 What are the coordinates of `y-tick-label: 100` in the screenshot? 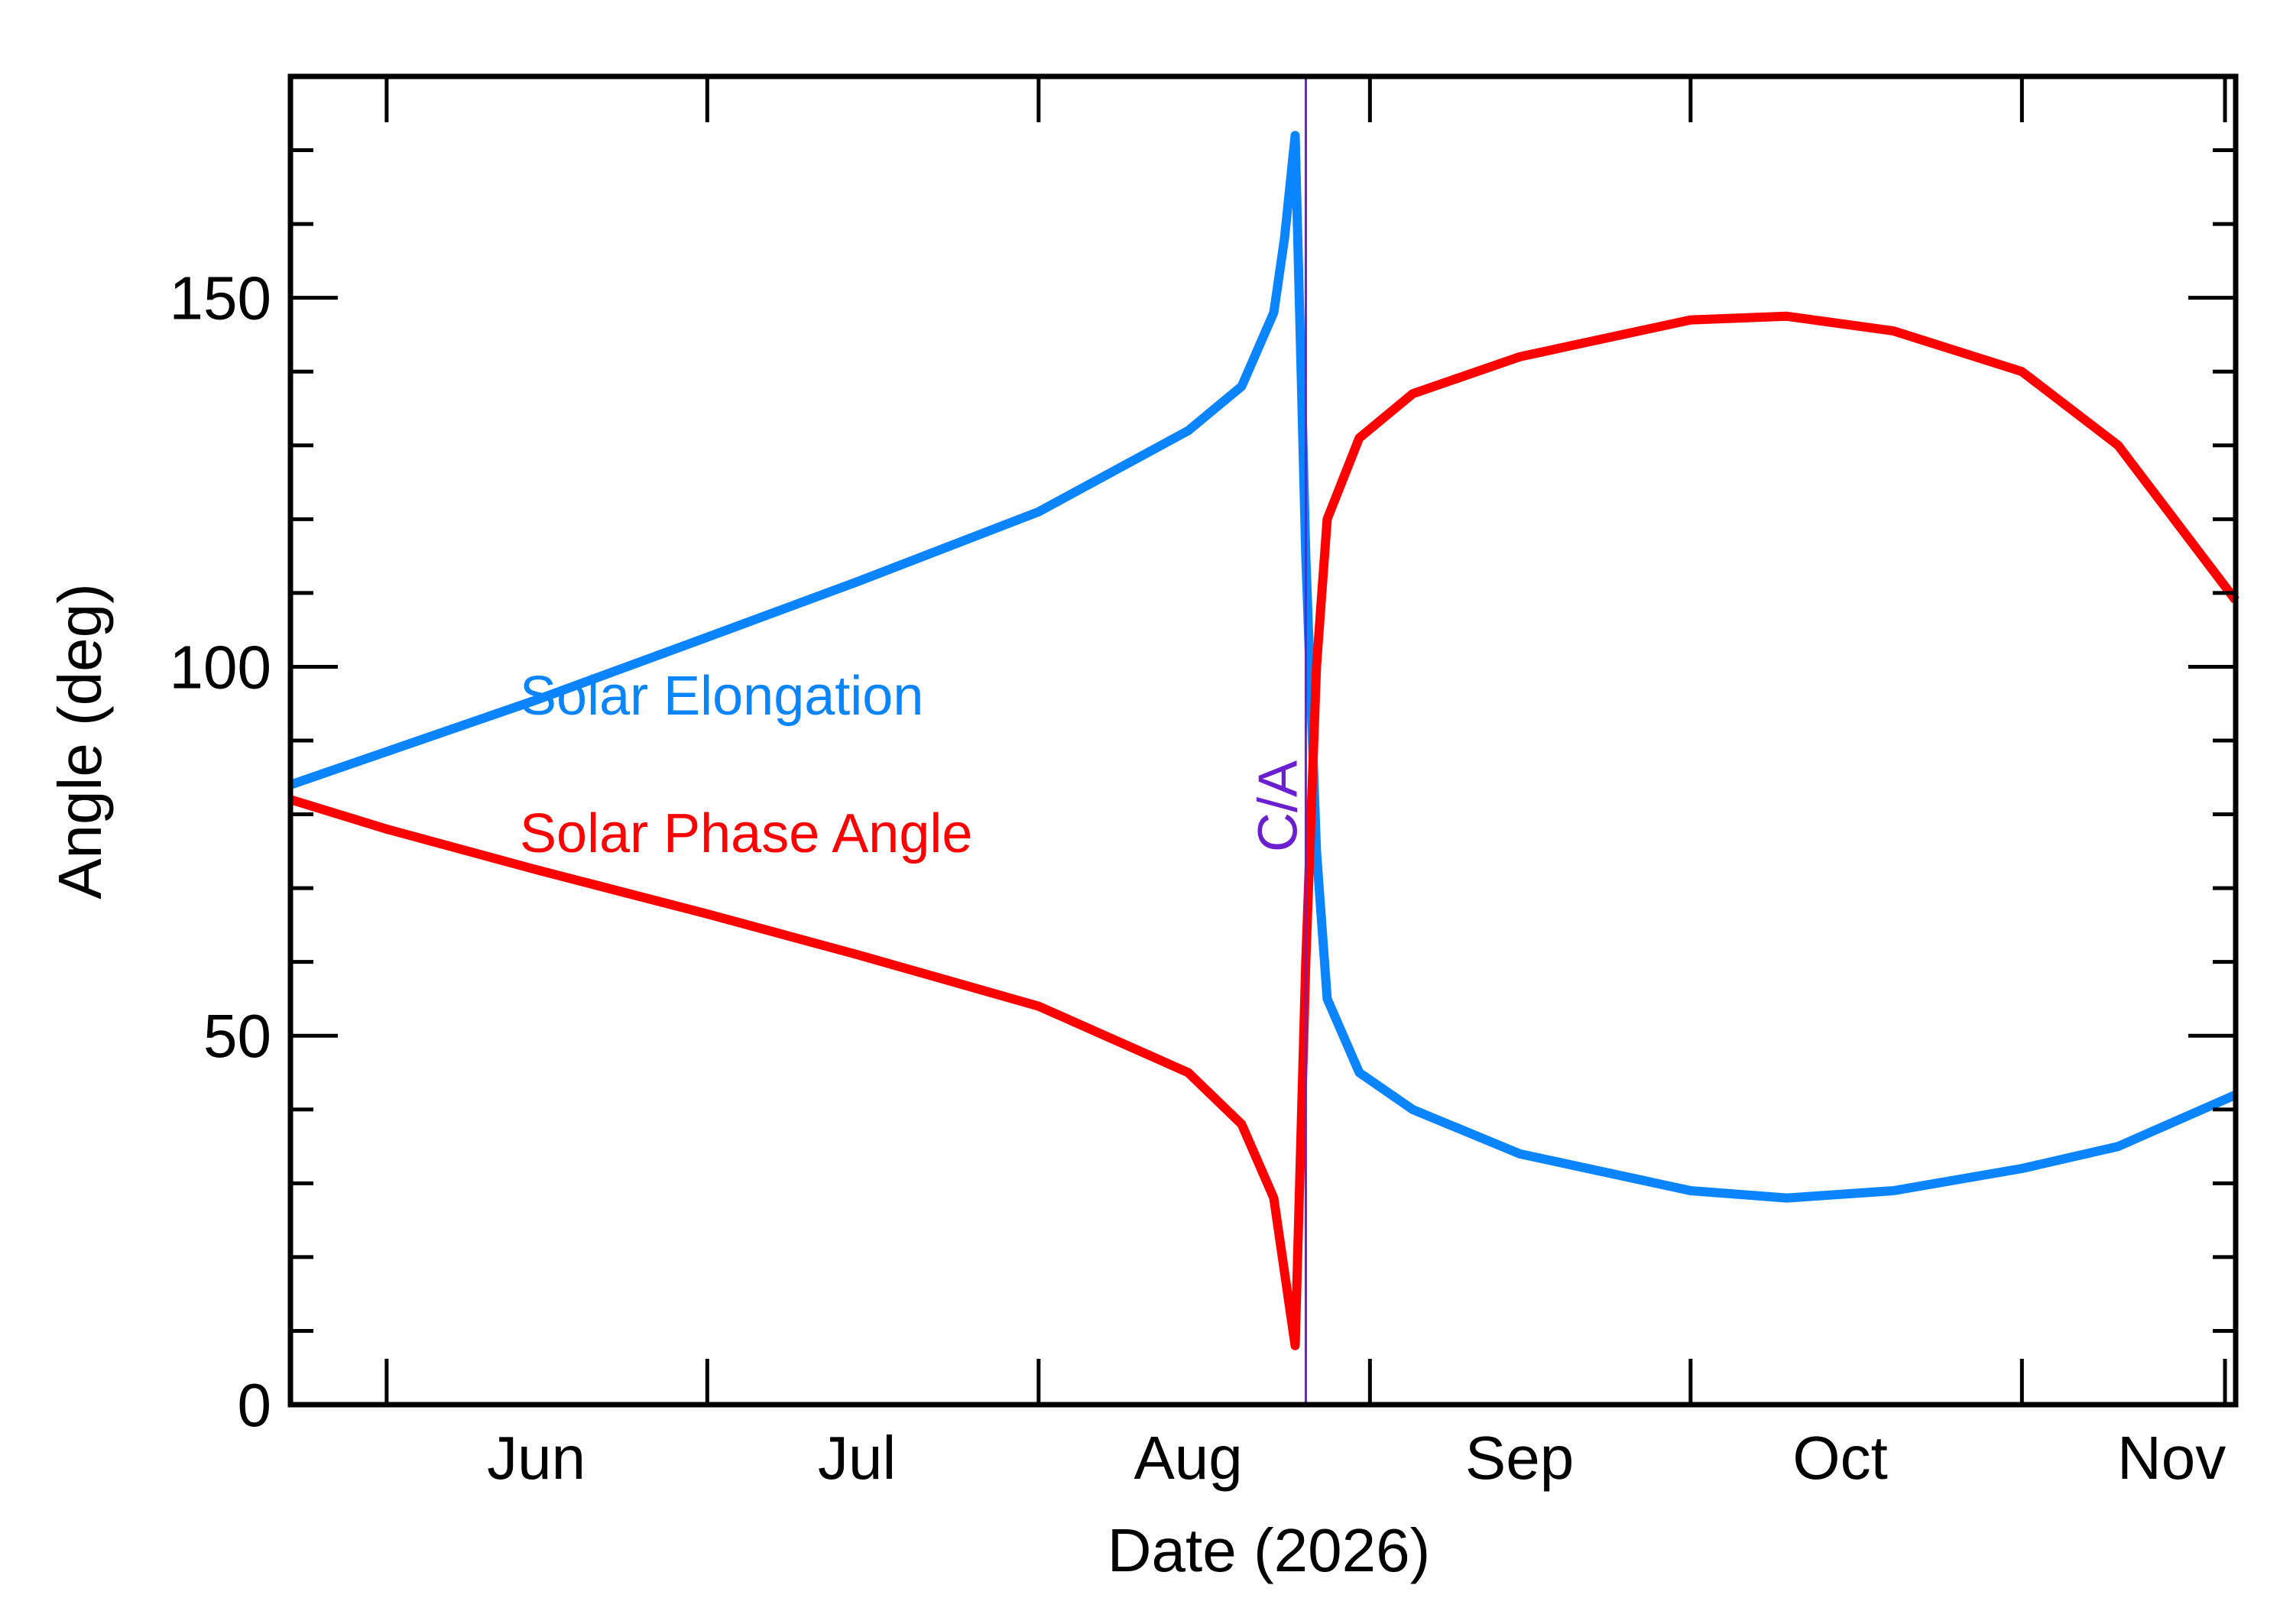 It's located at (220, 667).